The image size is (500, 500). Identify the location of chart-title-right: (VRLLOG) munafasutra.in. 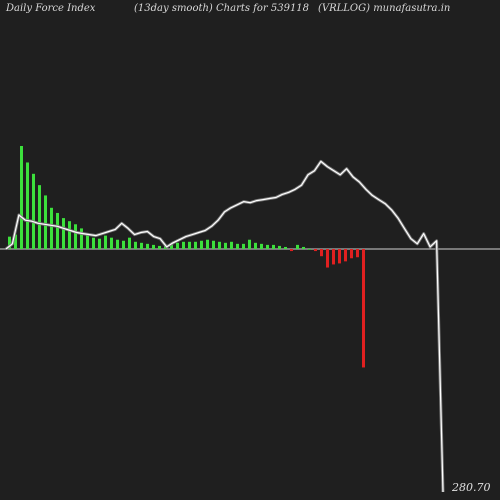
(384, 8).